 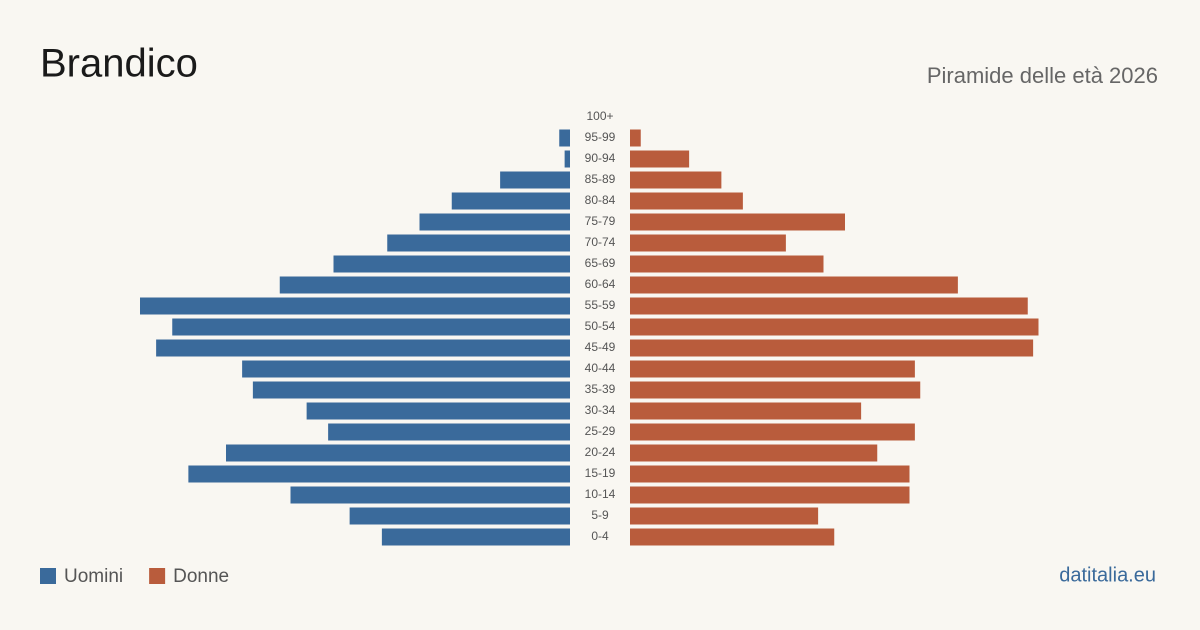 I want to click on age-label: 70-74, so click(x=600, y=242).